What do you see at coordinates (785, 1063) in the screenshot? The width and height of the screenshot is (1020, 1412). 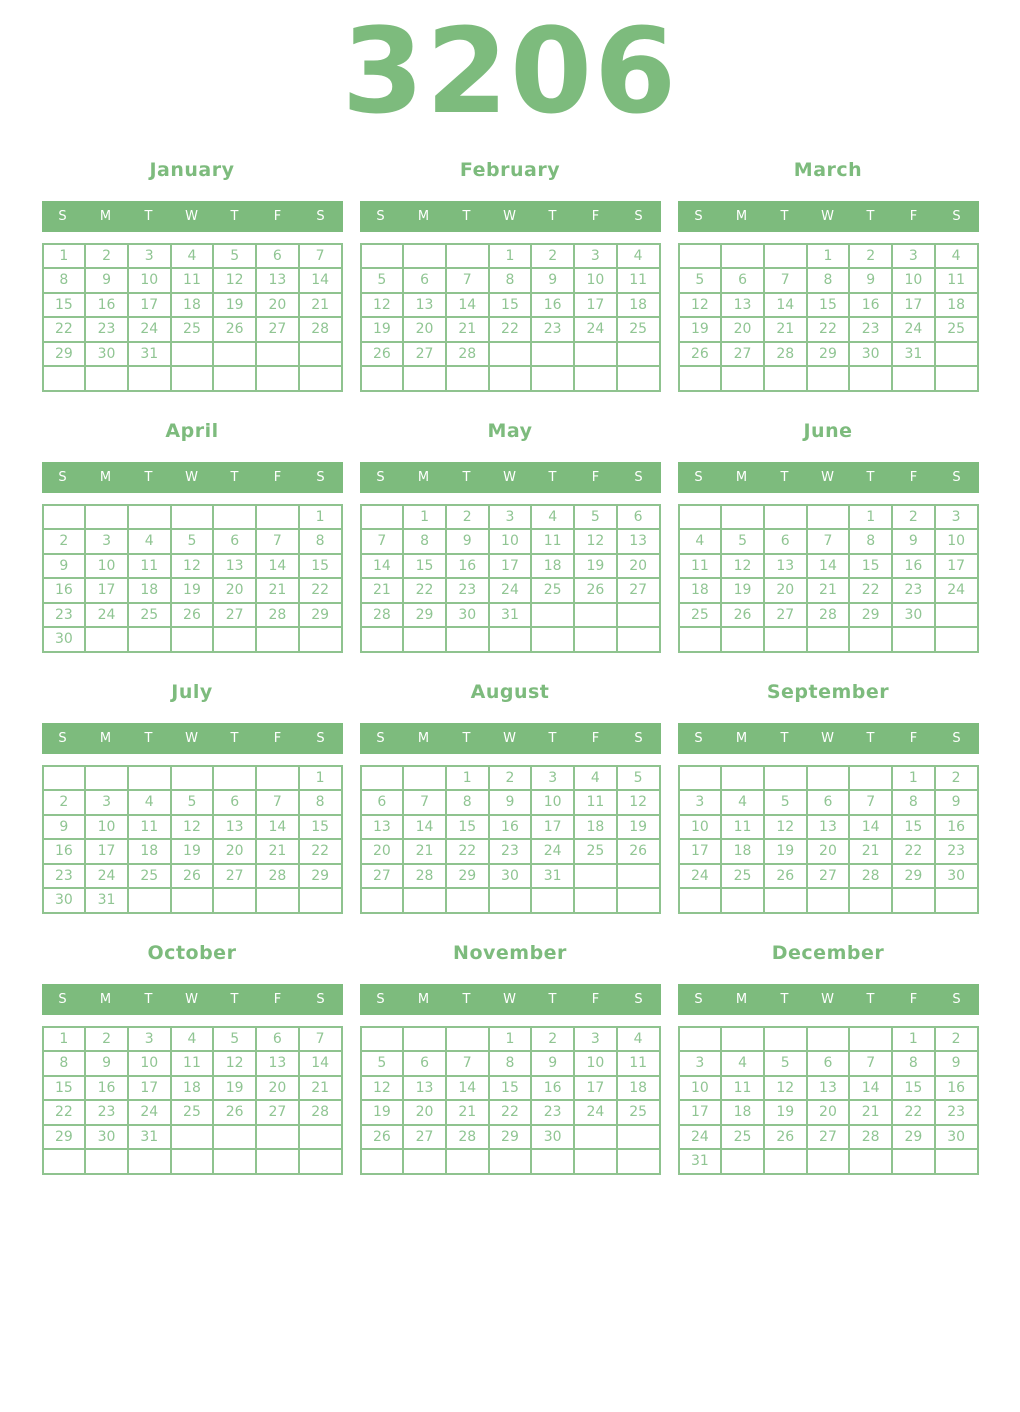 I see `day-cell: 5` at bounding box center [785, 1063].